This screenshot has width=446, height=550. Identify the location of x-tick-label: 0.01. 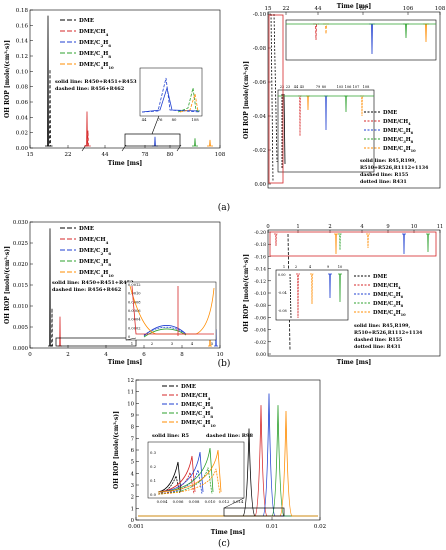
(272, 527).